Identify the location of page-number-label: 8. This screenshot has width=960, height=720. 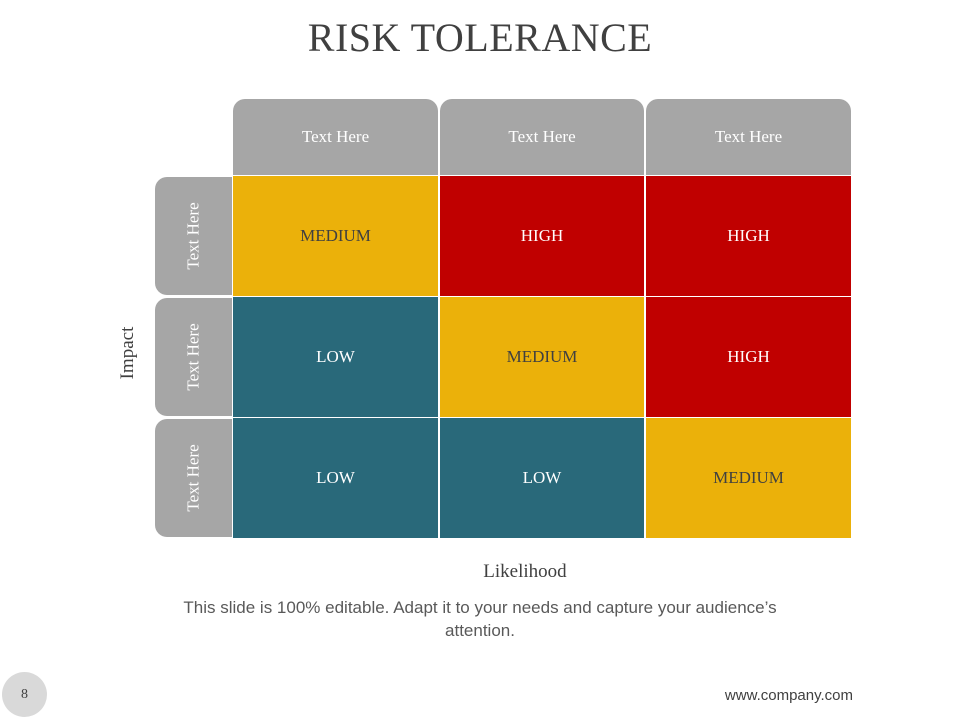
(24, 694).